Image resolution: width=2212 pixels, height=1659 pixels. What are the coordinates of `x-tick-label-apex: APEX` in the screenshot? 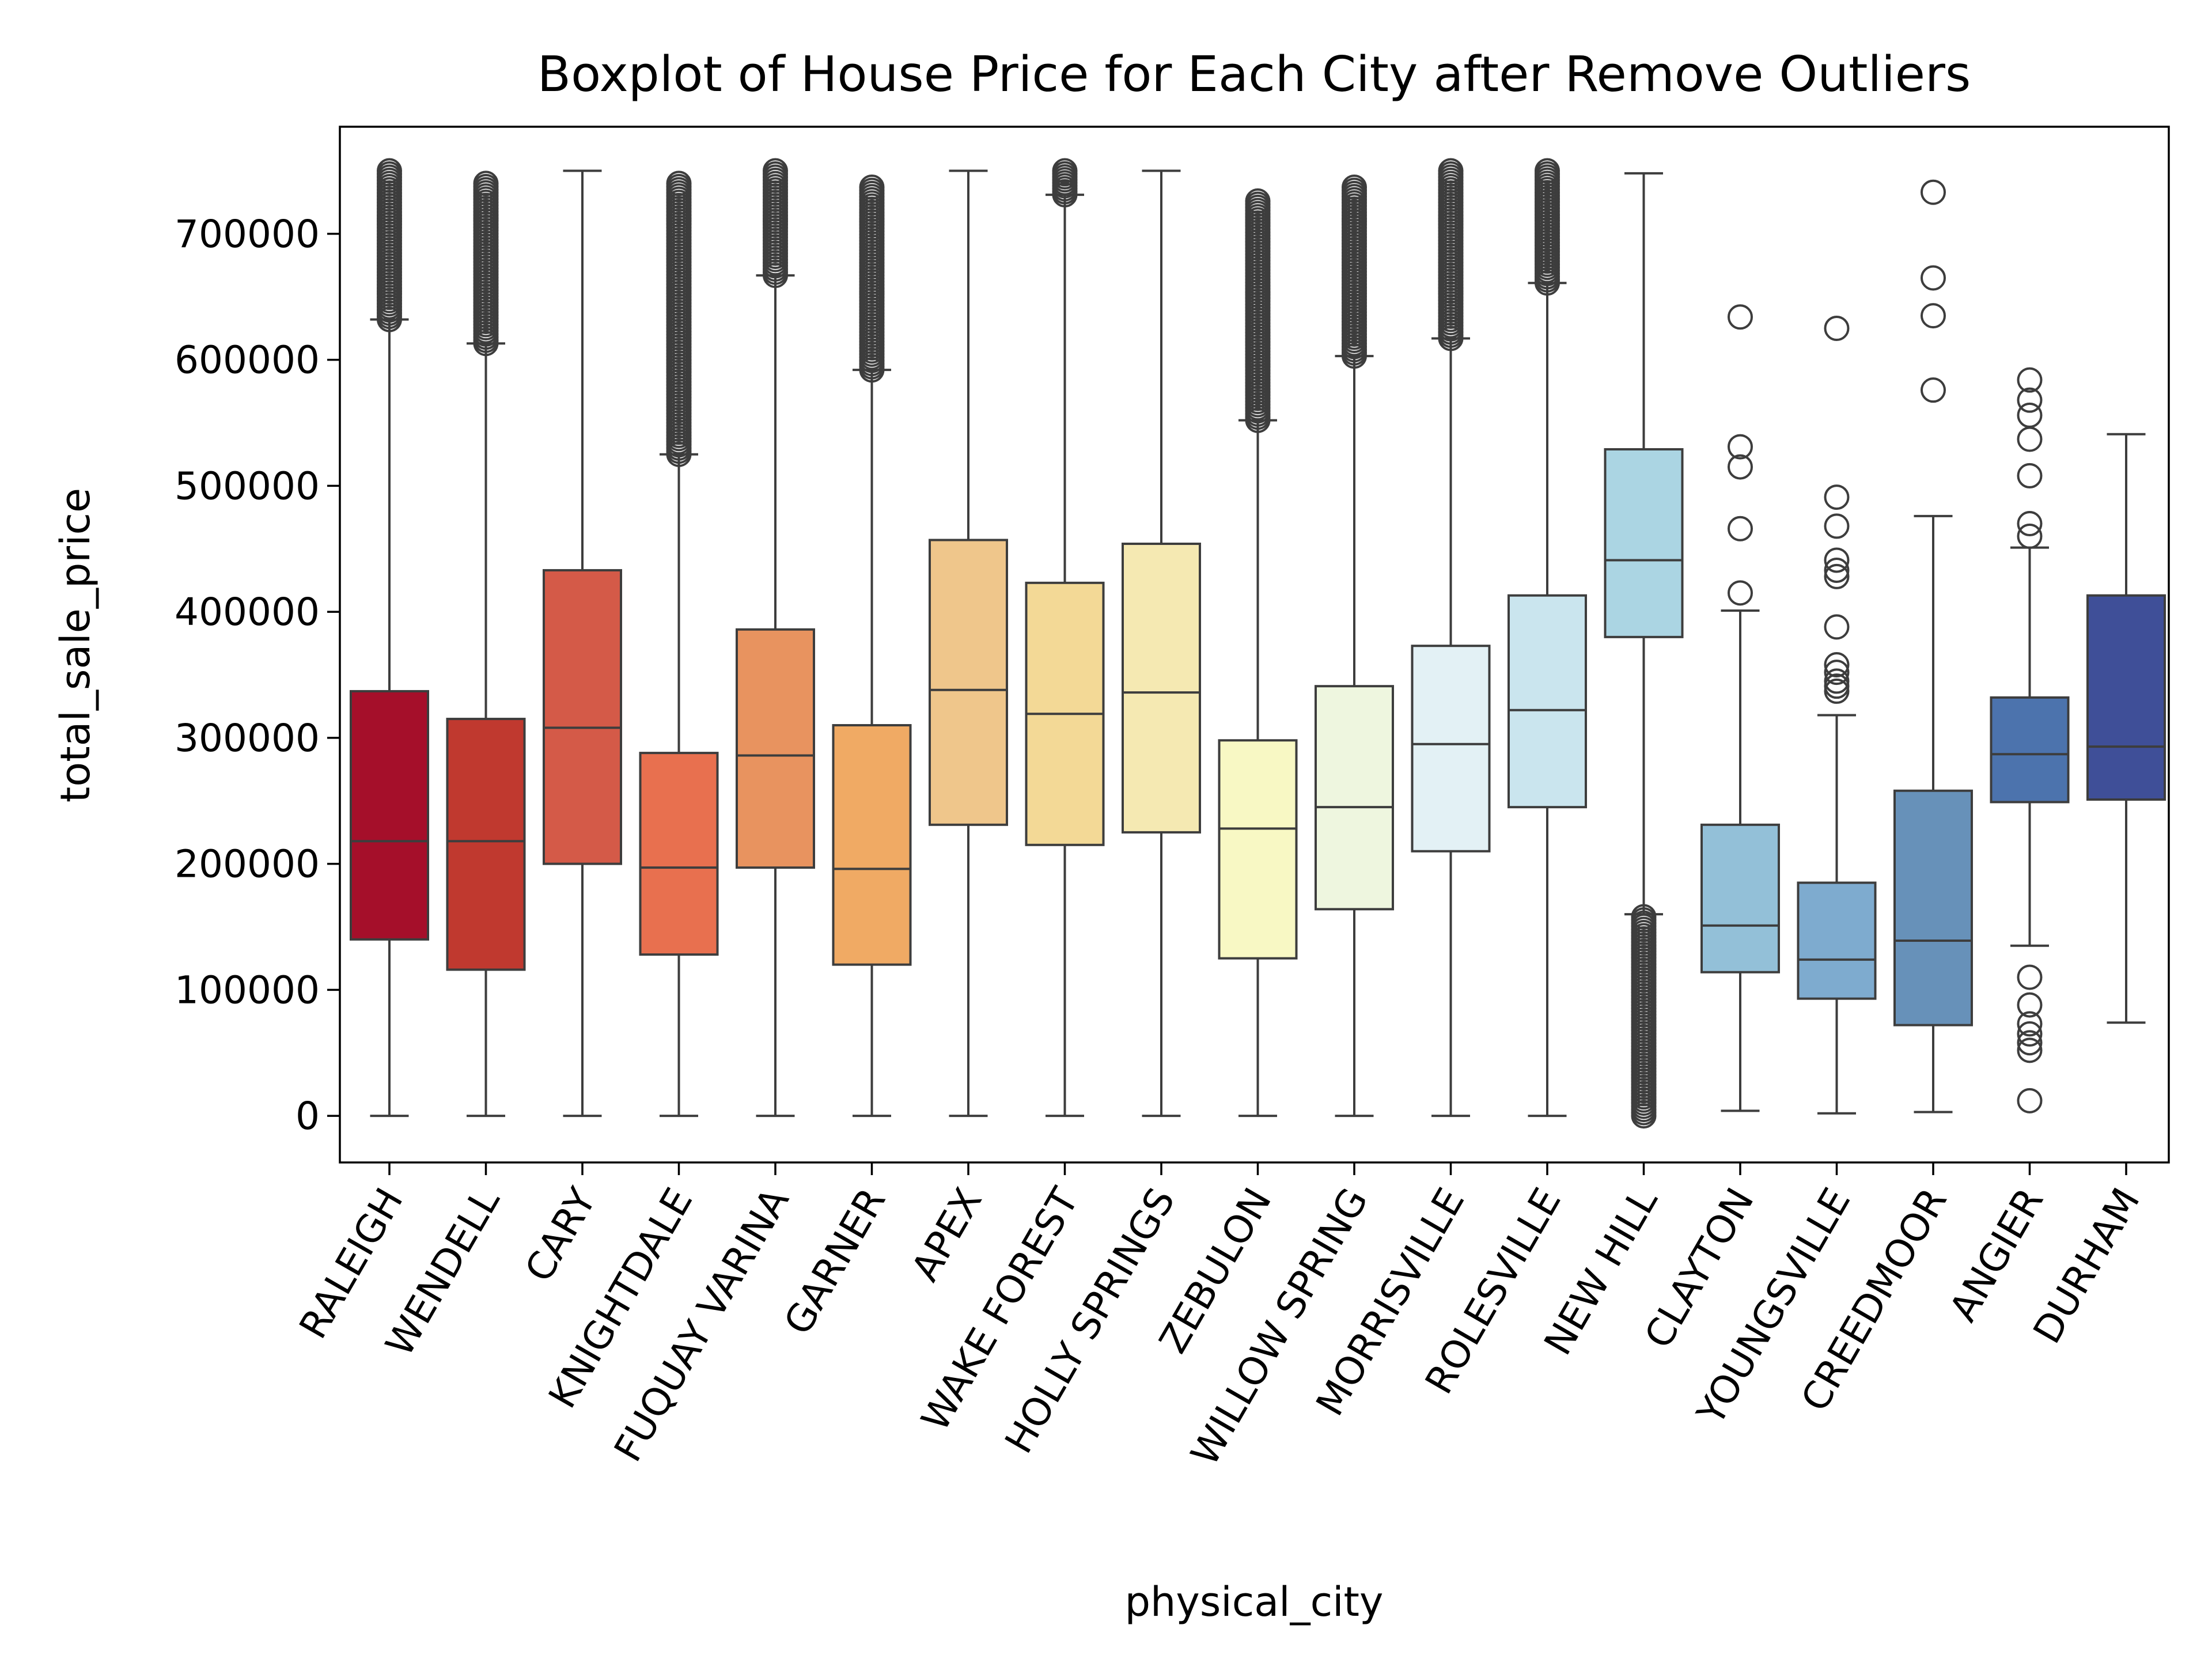 It's located at (947, 1235).